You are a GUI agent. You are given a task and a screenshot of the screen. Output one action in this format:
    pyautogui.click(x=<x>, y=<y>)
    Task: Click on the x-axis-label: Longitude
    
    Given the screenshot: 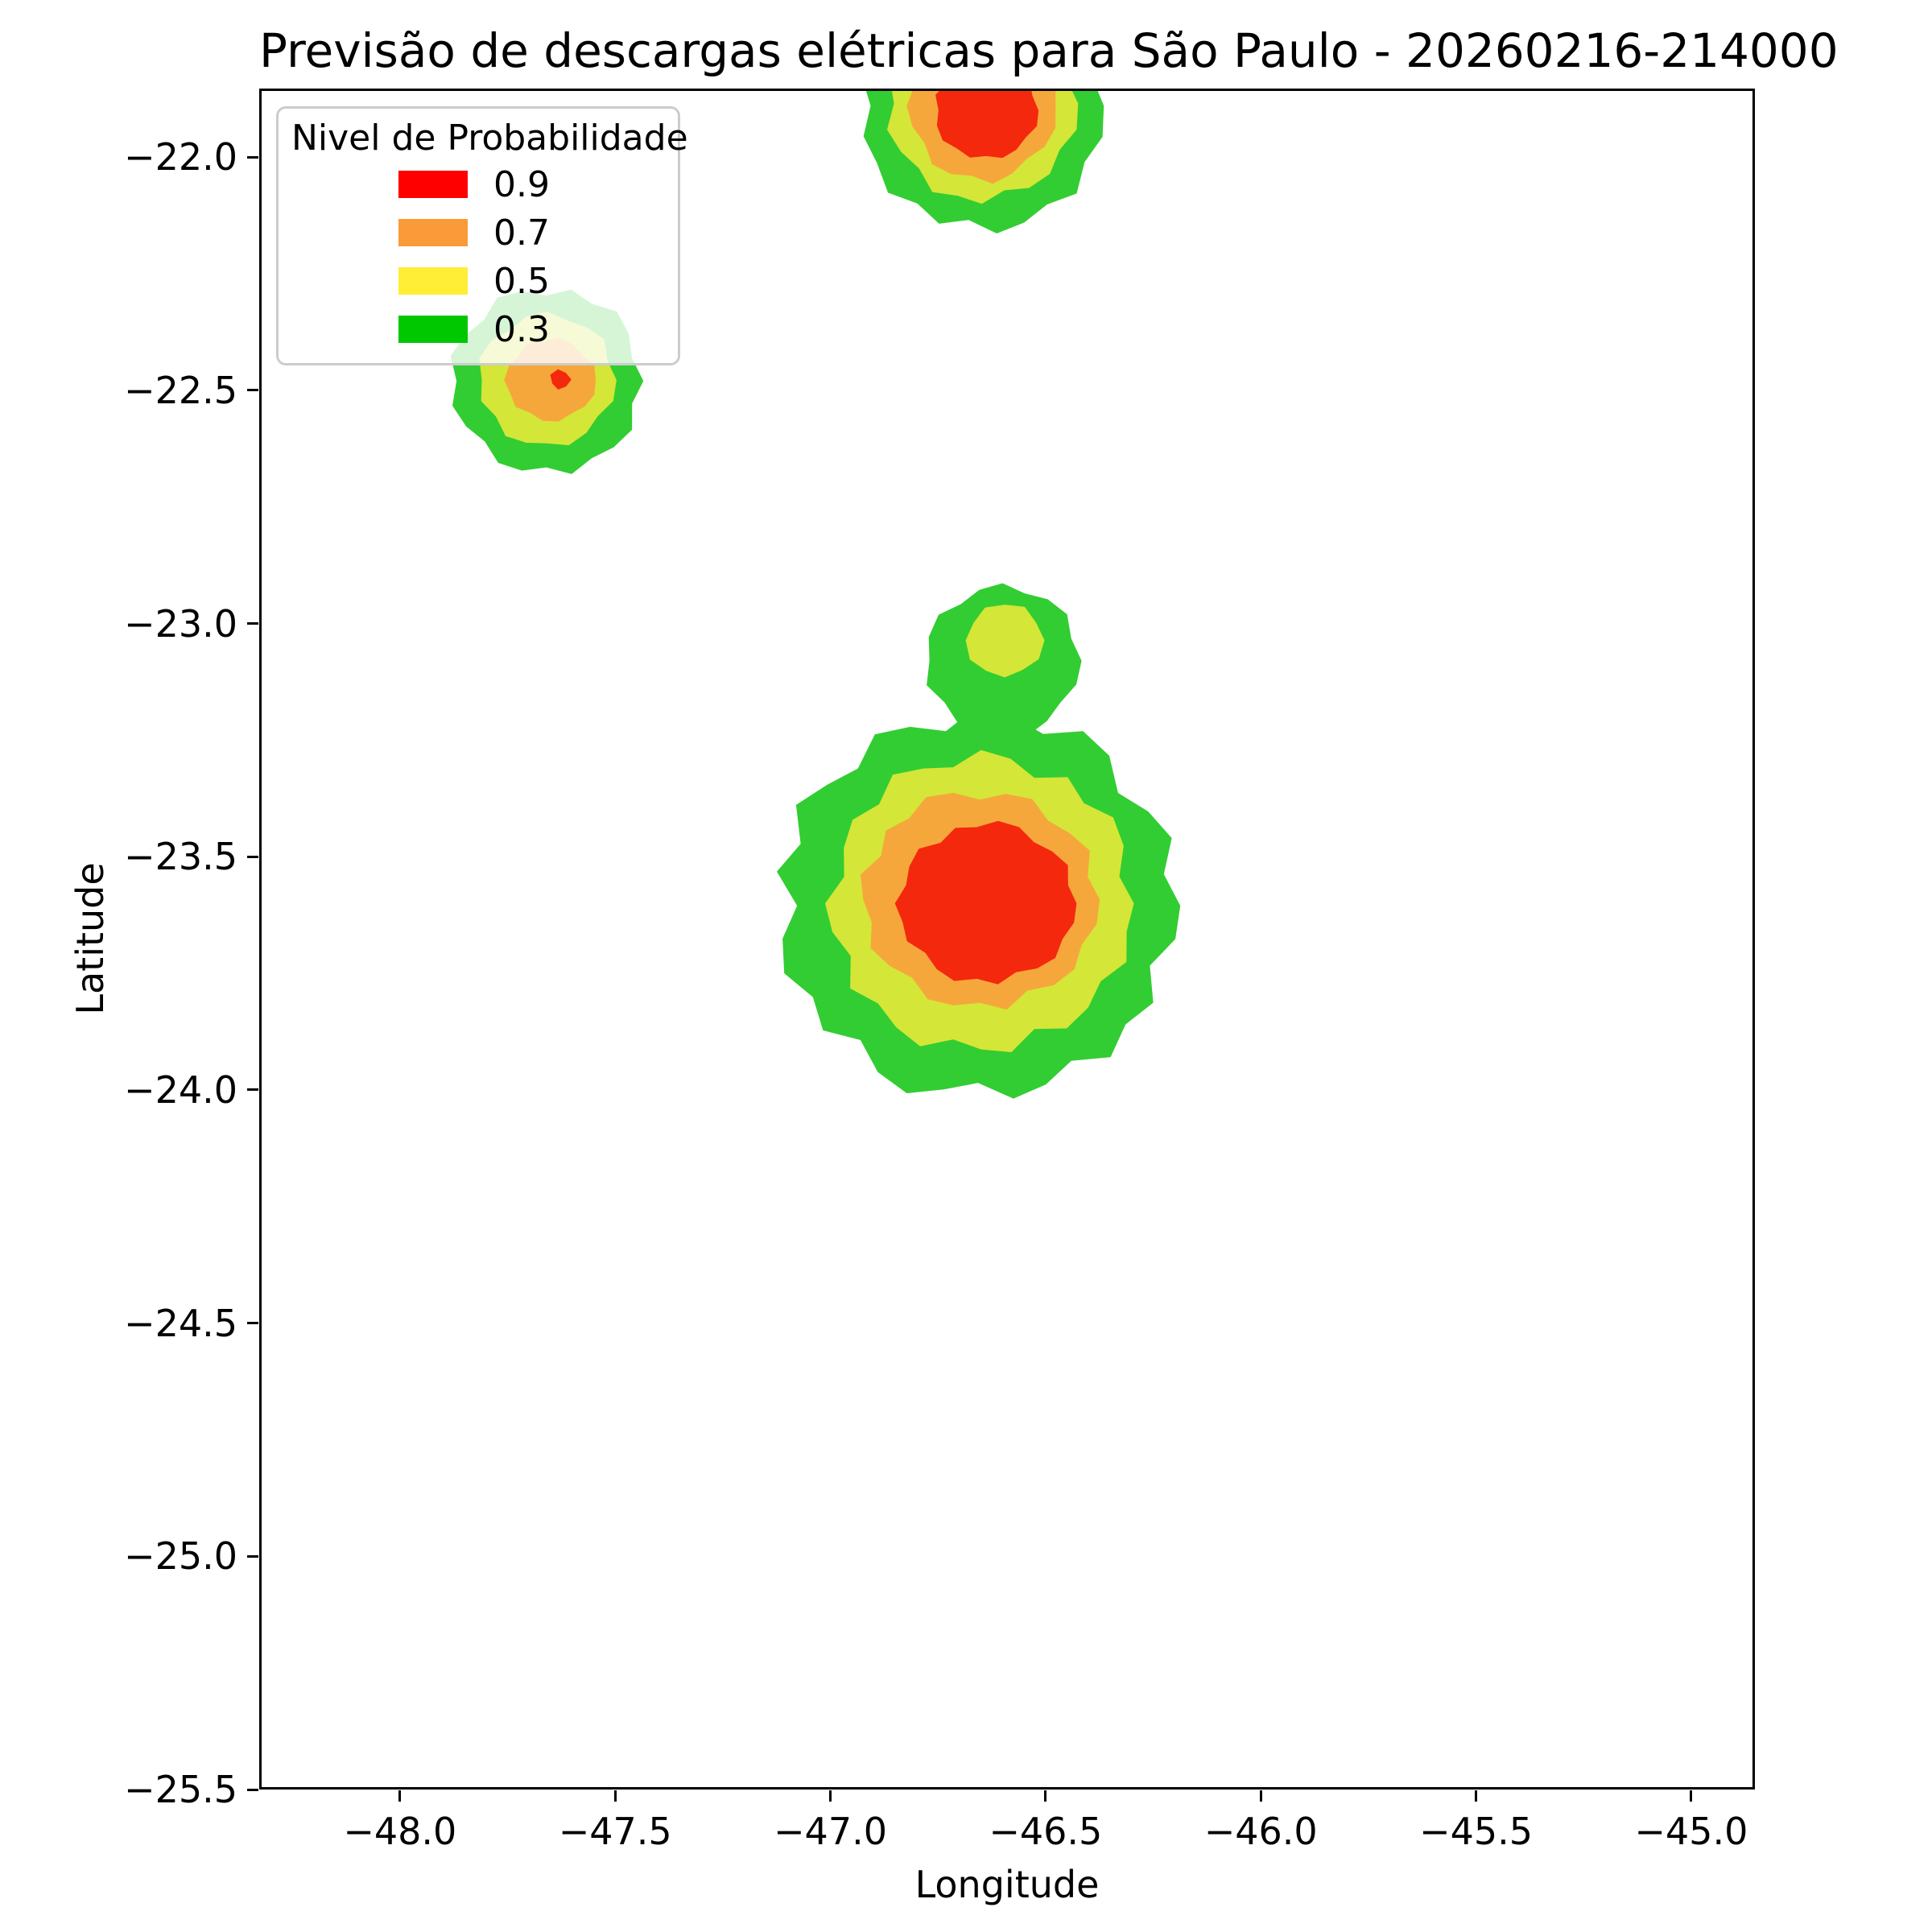 What is the action you would take?
    pyautogui.click(x=1007, y=1884)
    